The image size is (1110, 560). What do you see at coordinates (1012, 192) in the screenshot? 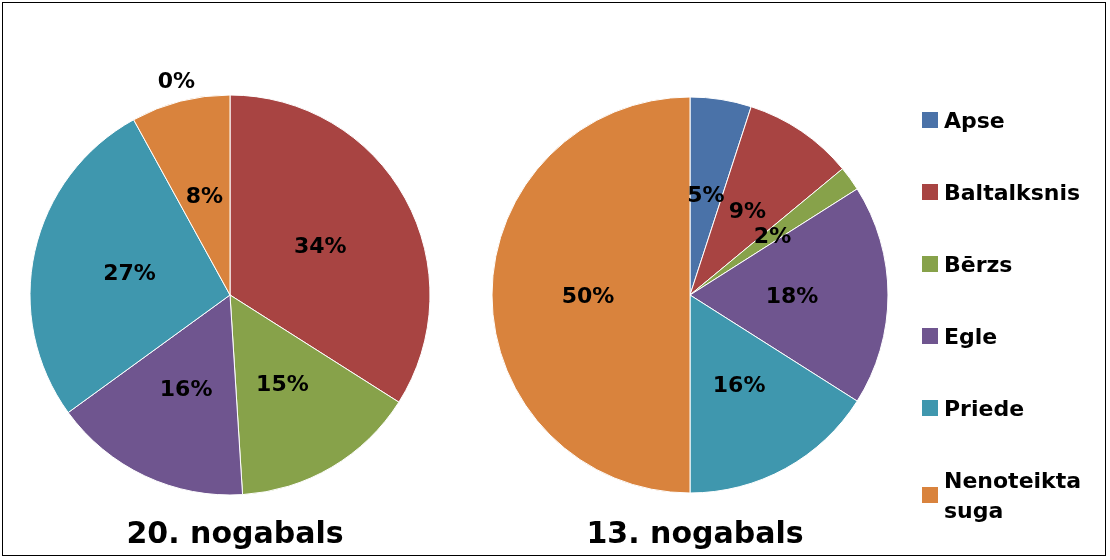
I see `legend-label: Baltalksnis` at bounding box center [1012, 192].